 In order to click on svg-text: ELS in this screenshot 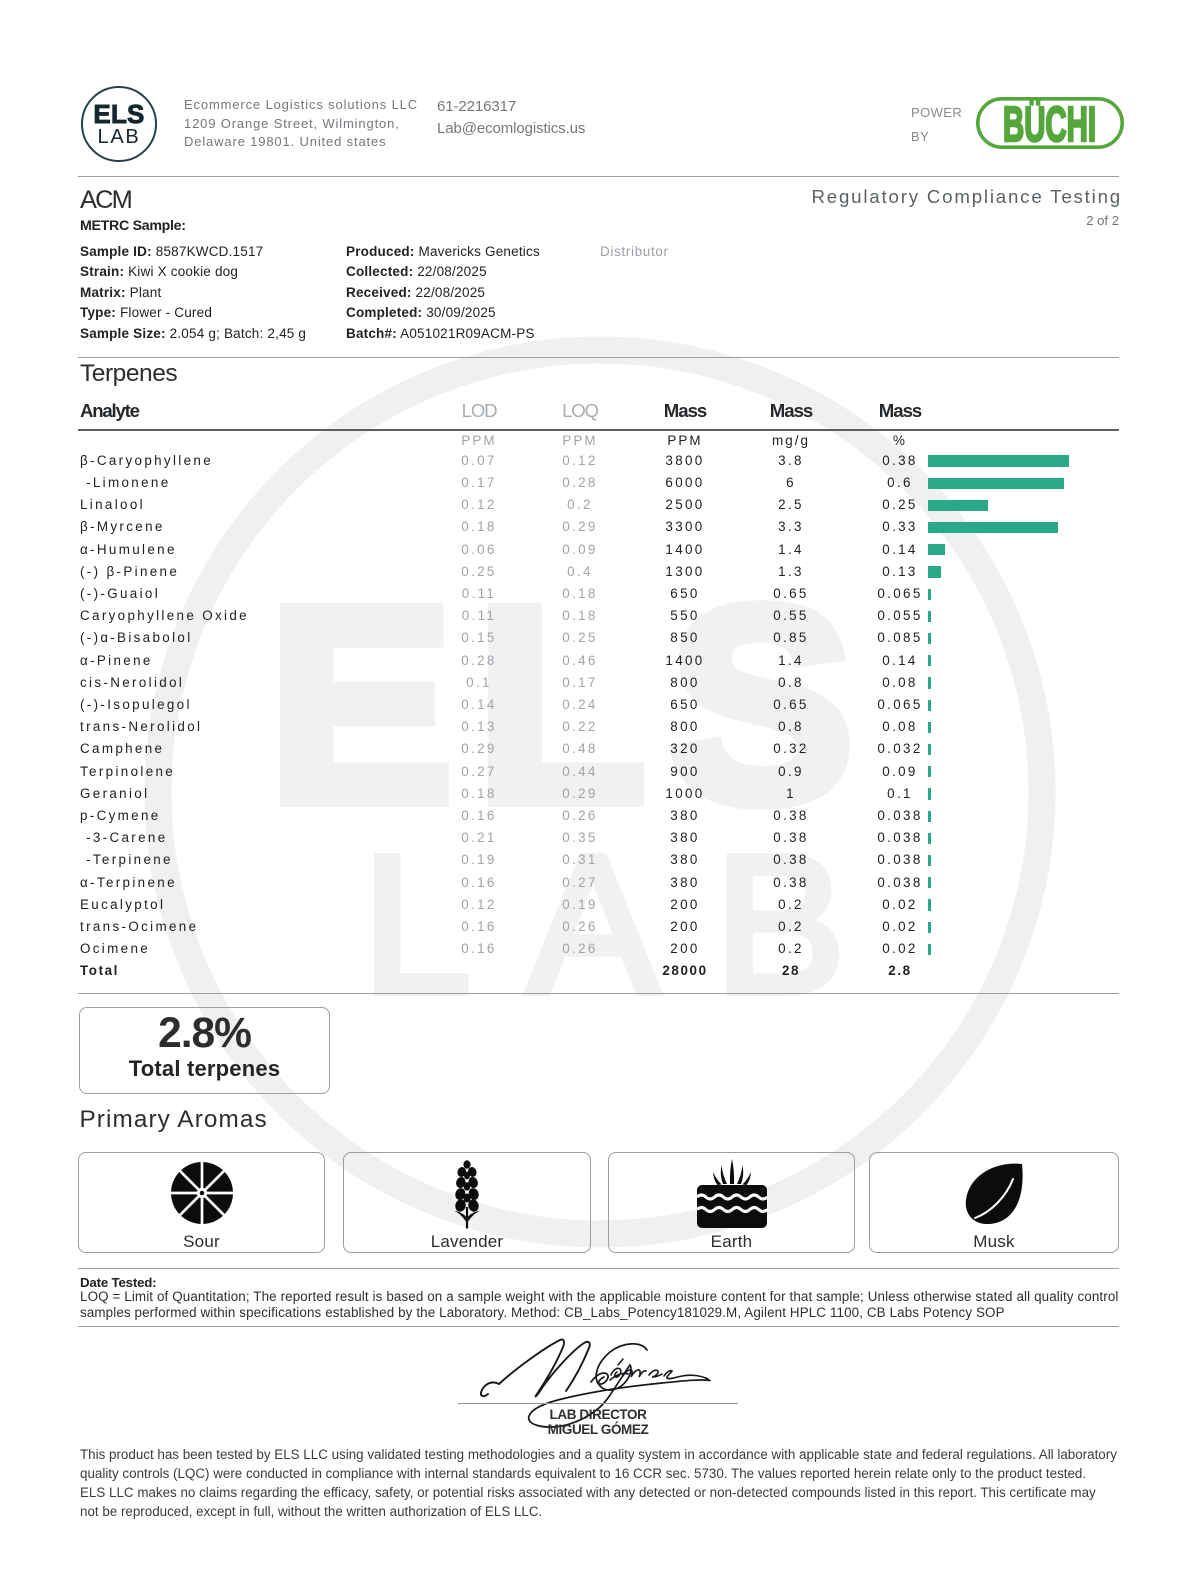, I will do `click(573, 705)`.